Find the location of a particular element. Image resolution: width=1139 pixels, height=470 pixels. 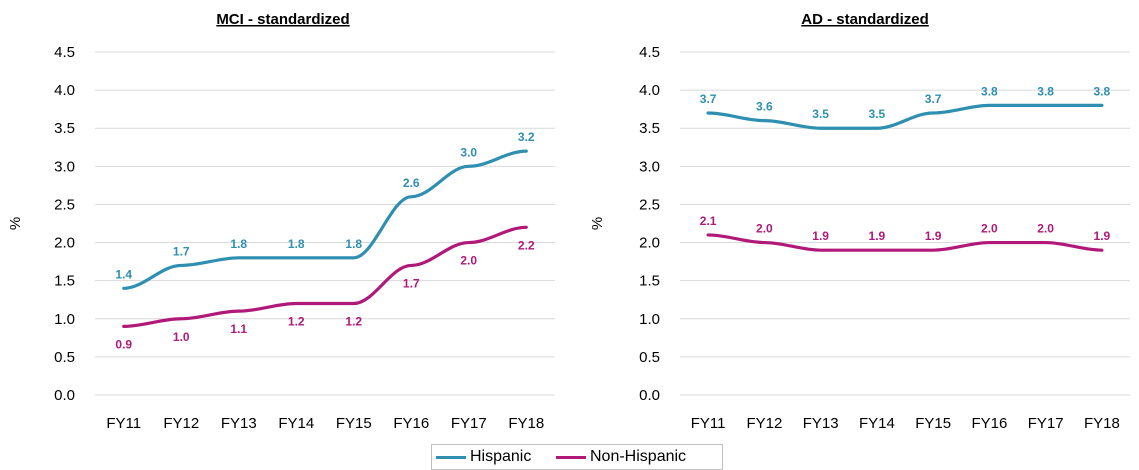

legend: Hispanic Non-Hispanic is located at coordinates (577, 457).